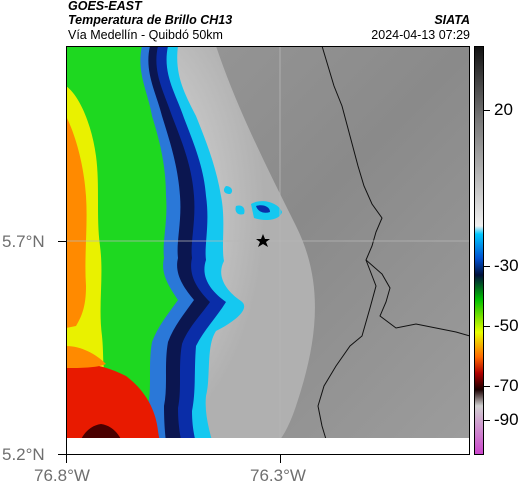  Describe the element at coordinates (278, 475) in the screenshot. I see `x-label-76-3: 76.3°W` at that location.